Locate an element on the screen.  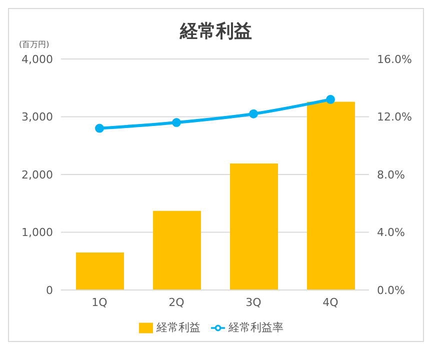
y-tick-label: 1,000 is located at coordinates (37, 233).